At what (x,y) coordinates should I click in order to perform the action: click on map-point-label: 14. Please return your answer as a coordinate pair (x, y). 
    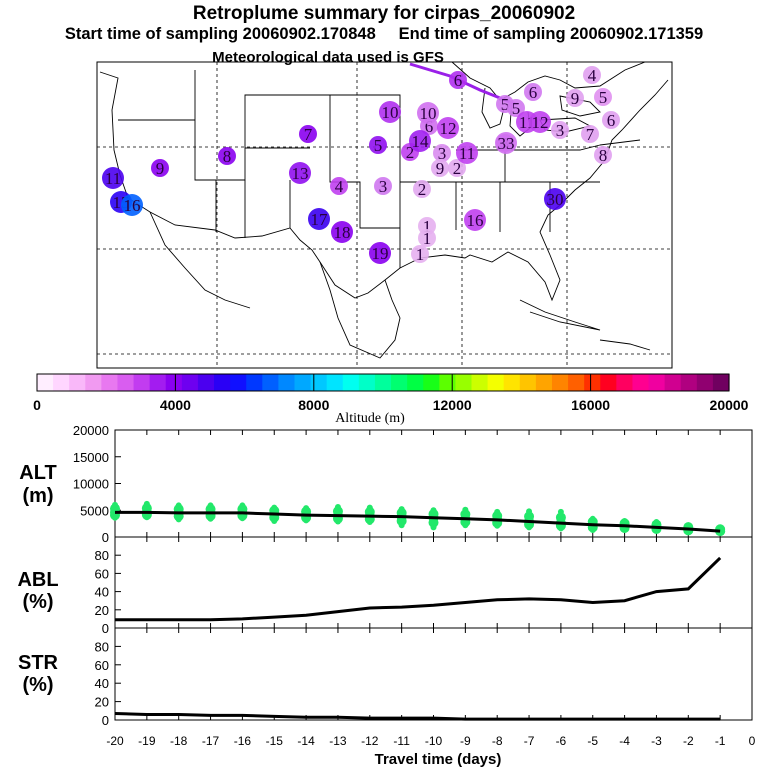
    Looking at the image, I should click on (421, 141).